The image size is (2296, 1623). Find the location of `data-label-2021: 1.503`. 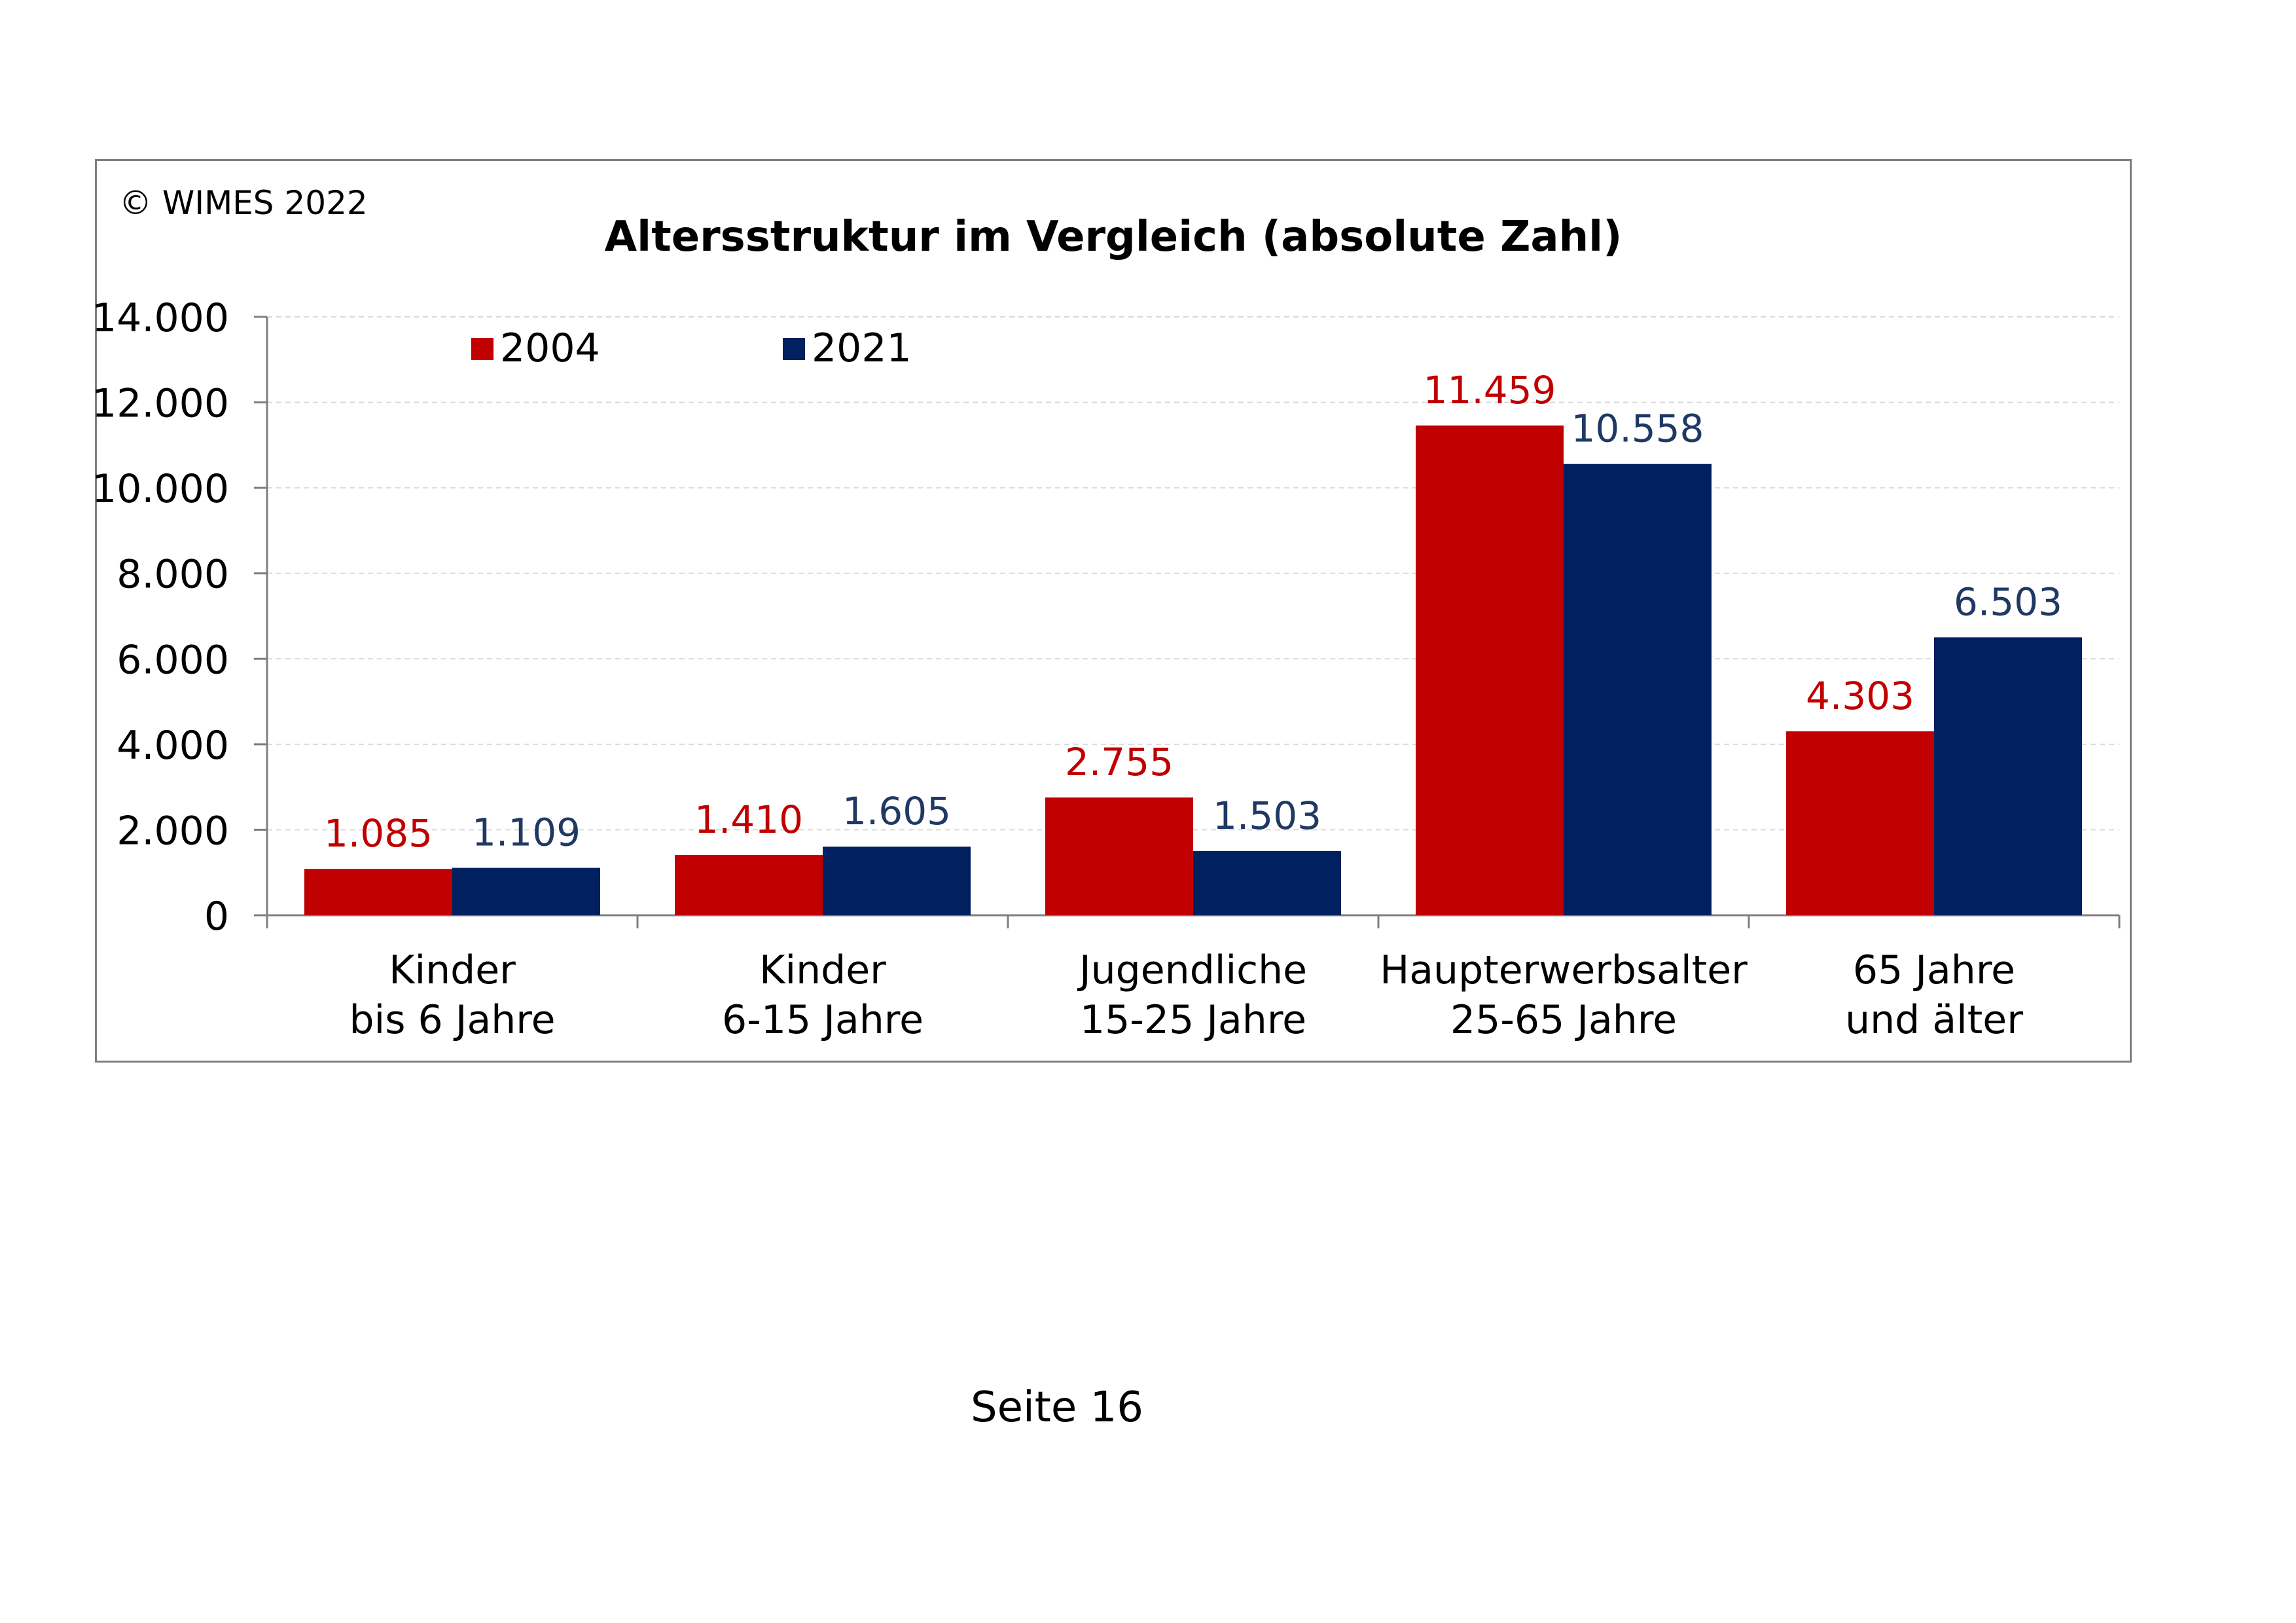

data-label-2021: 1.503 is located at coordinates (1267, 815).